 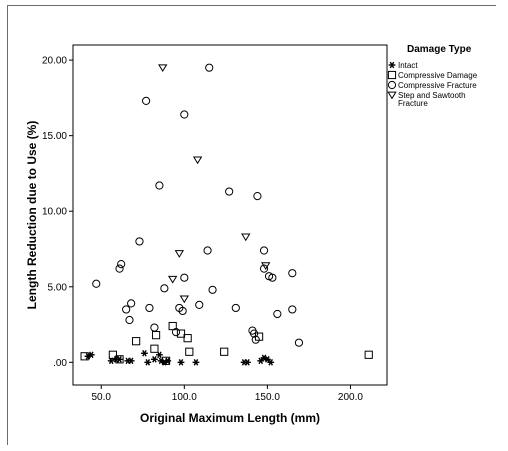 What do you see at coordinates (54, 61) in the screenshot?
I see `y-tick-label: 20.00` at bounding box center [54, 61].